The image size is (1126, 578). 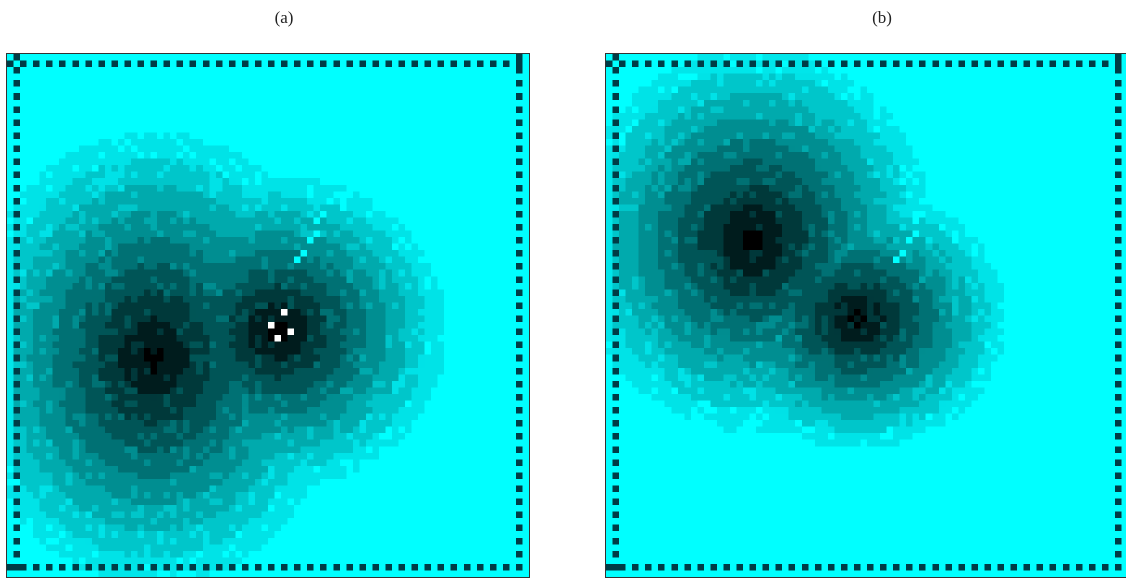 What do you see at coordinates (284, 17) in the screenshot?
I see `panel-a-caption: (a)` at bounding box center [284, 17].